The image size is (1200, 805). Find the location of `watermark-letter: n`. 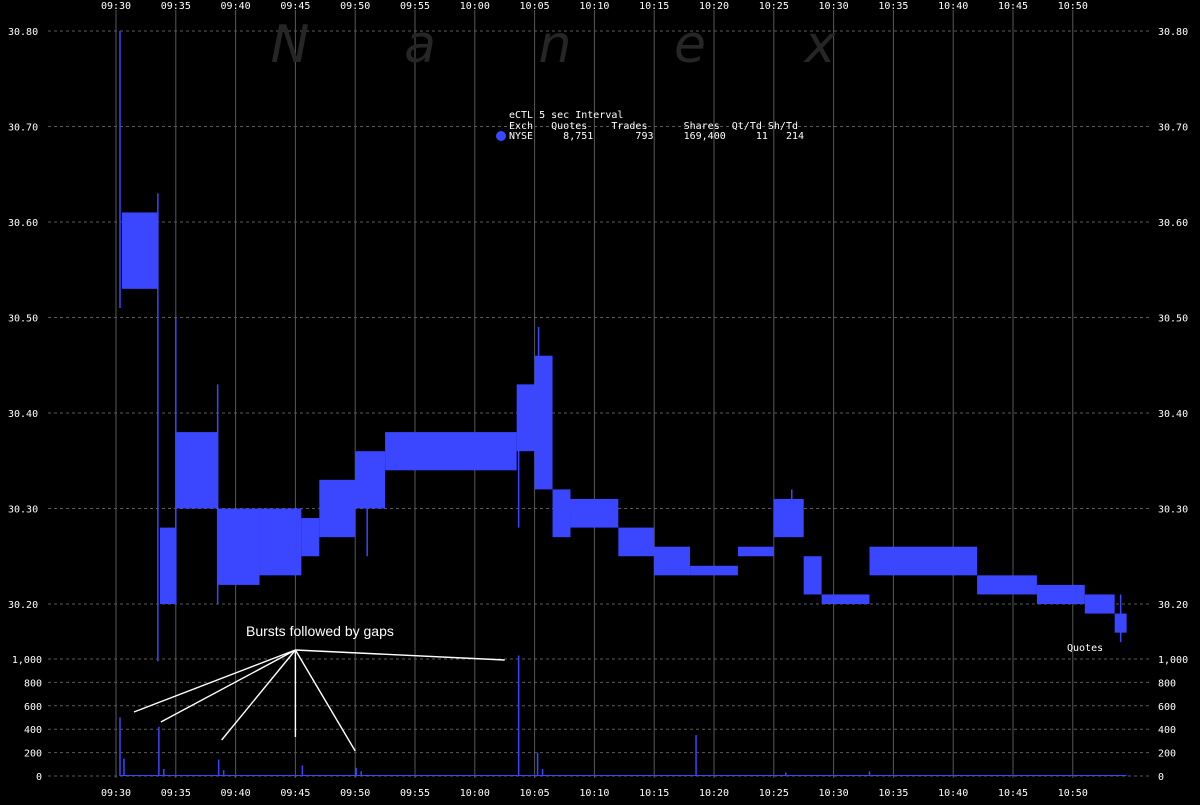

watermark-letter: n is located at coordinates (555, 45).